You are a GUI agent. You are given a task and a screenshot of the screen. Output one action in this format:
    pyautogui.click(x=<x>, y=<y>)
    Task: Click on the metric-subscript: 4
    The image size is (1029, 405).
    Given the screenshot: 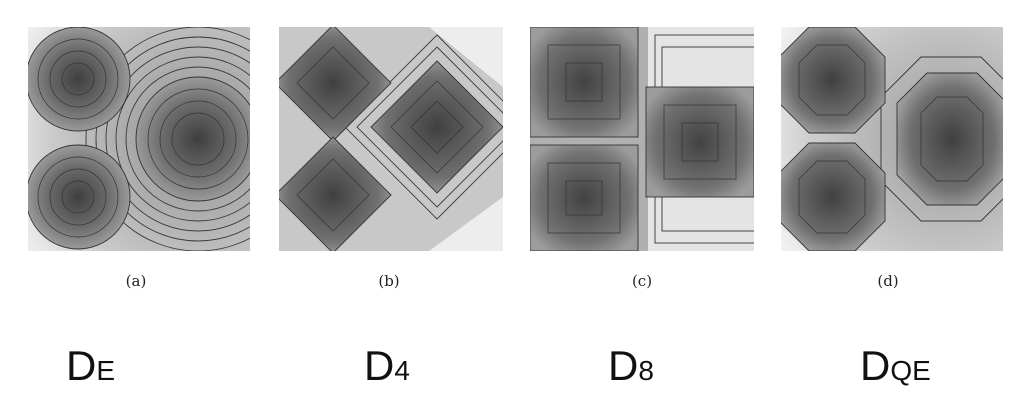 What is the action you would take?
    pyautogui.click(x=402, y=370)
    